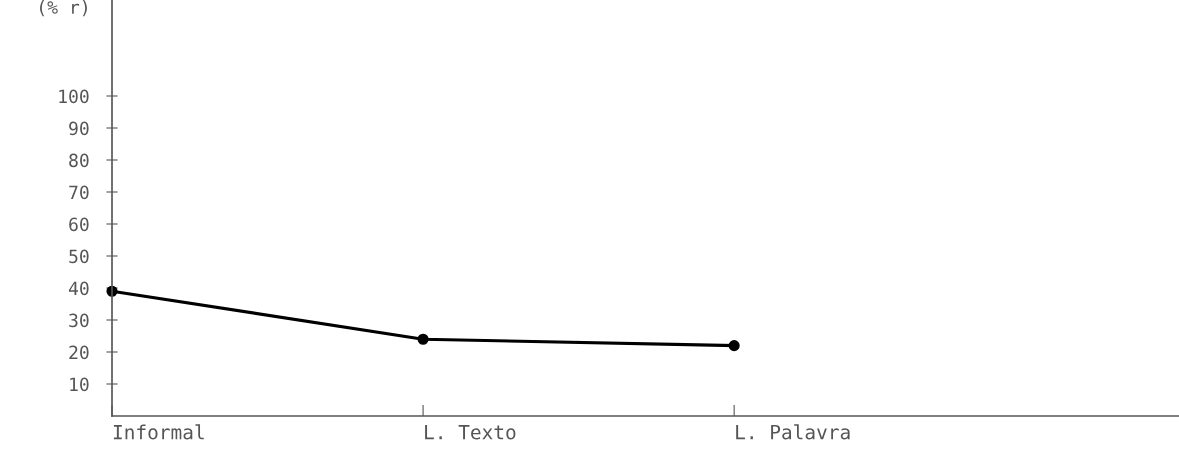  I want to click on y-tick-label: 60, so click(79, 224).